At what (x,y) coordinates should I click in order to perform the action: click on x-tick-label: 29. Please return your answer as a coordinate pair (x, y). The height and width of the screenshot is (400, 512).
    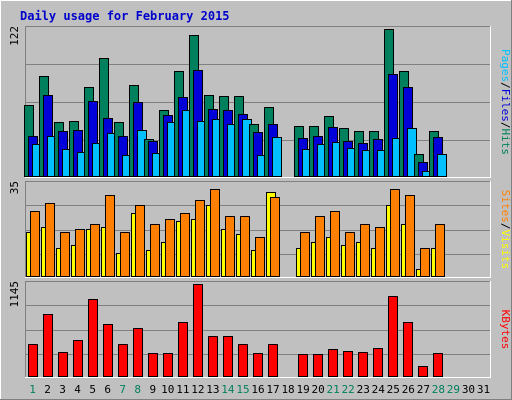
    Looking at the image, I should click on (453, 389).